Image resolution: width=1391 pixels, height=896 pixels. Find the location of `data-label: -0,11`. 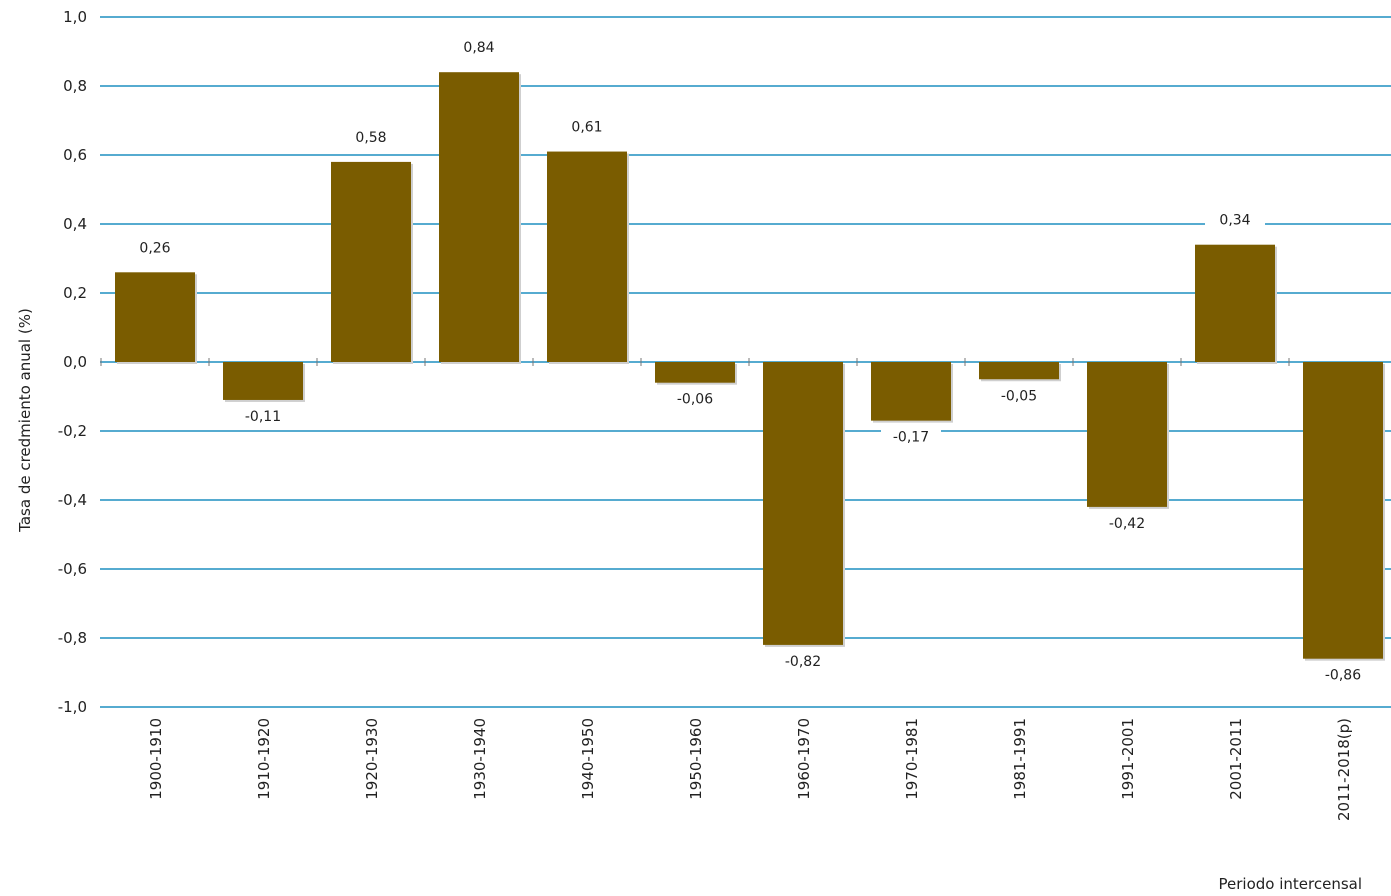

data-label: -0,11 is located at coordinates (263, 417).